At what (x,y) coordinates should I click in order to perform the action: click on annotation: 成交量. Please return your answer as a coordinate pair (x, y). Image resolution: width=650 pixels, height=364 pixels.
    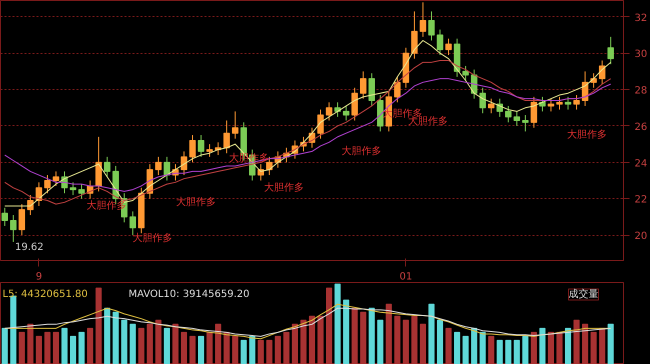
    Looking at the image, I should click on (583, 294).